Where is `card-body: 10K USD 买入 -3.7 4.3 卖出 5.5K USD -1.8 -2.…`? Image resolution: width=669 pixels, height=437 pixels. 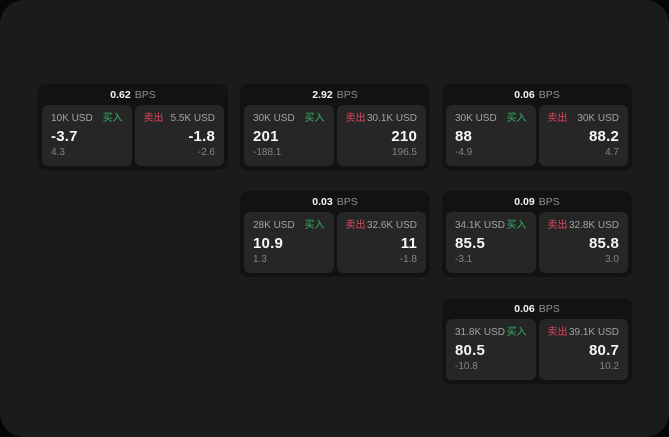 card-body: 10K USD 买入 -3.7 4.3 卖出 5.5K USD -1.8 -2.… is located at coordinates (133, 137).